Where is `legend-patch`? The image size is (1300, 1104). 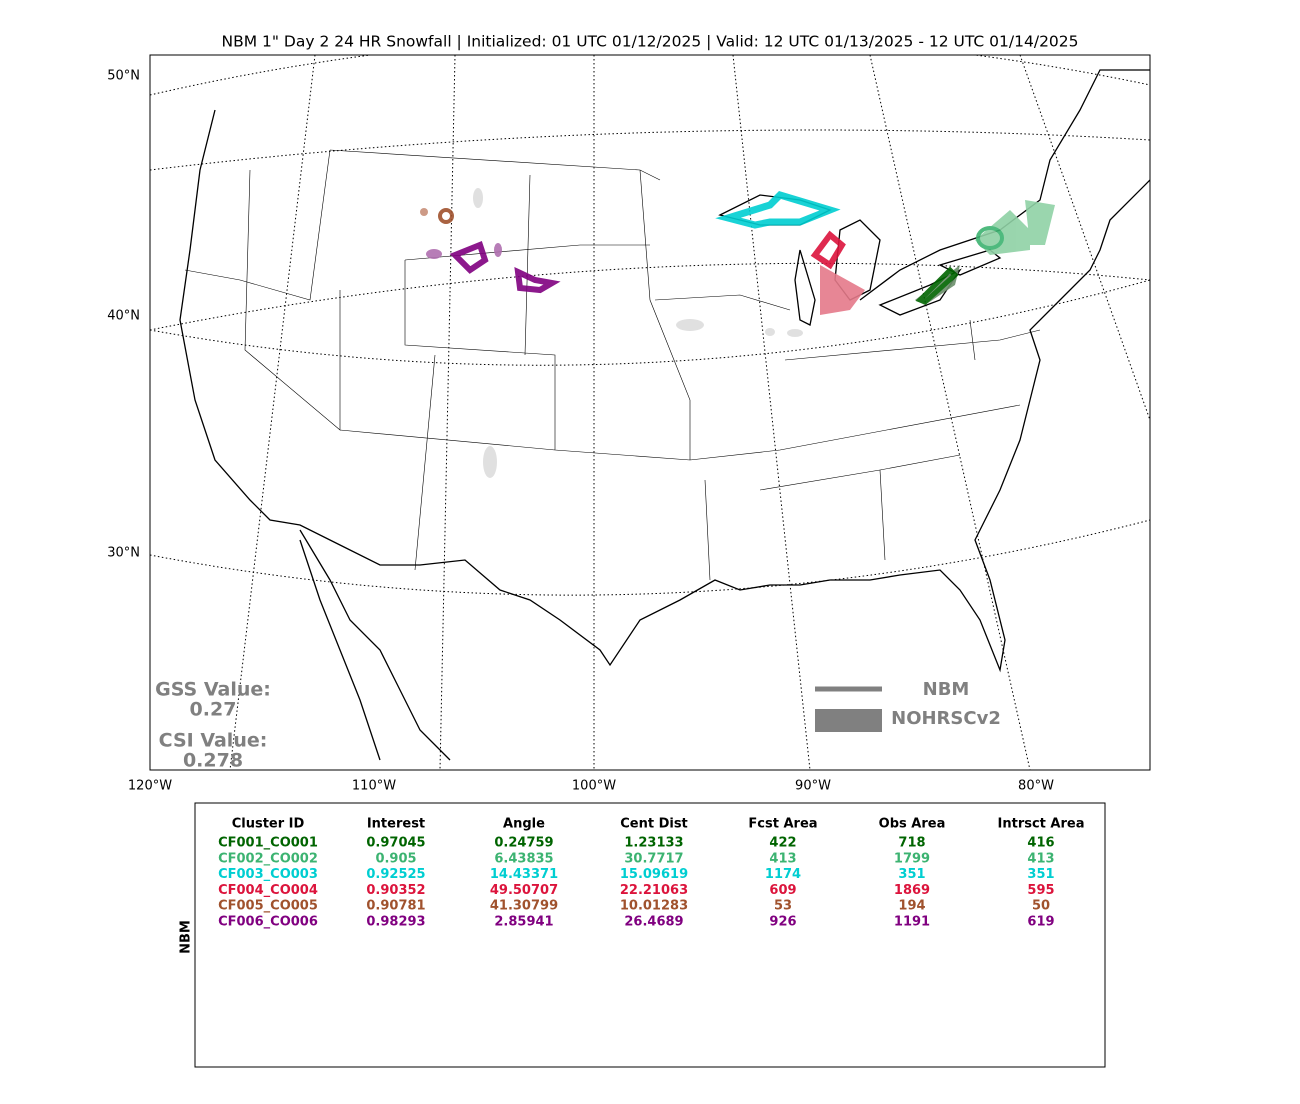
legend-patch is located at coordinates (848, 720).